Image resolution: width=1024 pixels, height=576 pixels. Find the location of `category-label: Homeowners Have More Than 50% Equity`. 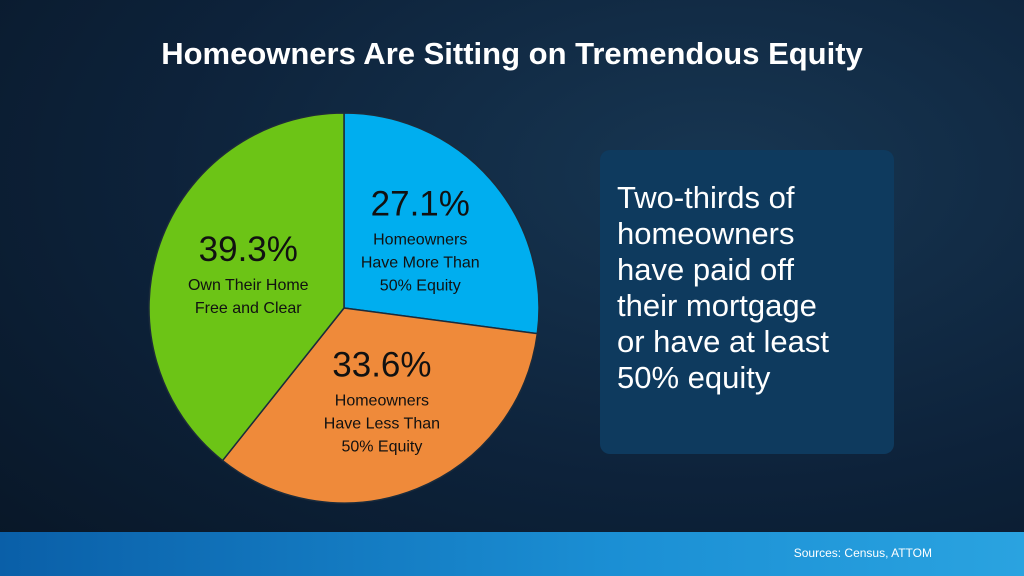

category-label: Homeowners Have More Than 50% Equity is located at coordinates (420, 263).